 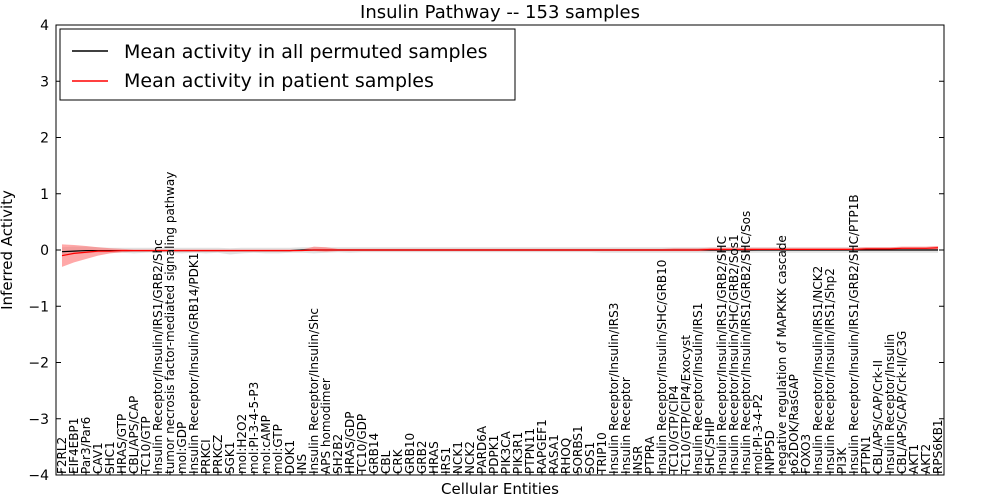 I want to click on x-category-label: mol:PI-3-4-P2, so click(x=758, y=434).